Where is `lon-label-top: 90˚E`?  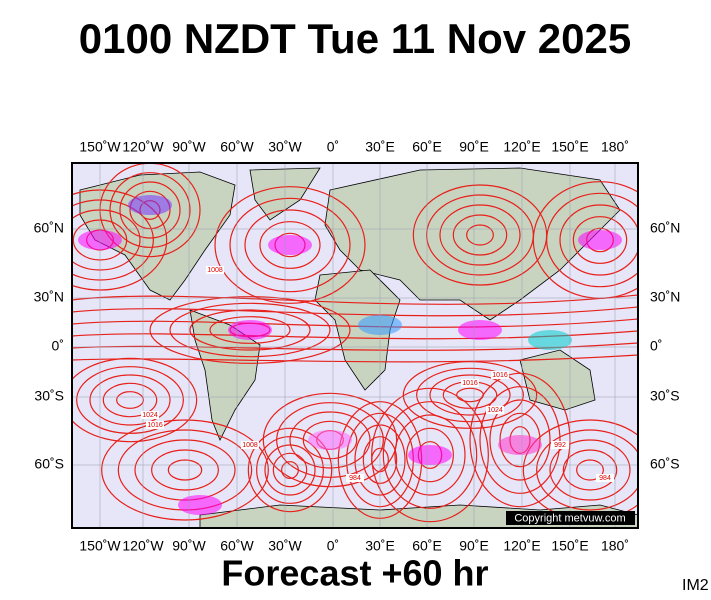
lon-label-top: 90˚E is located at coordinates (474, 147).